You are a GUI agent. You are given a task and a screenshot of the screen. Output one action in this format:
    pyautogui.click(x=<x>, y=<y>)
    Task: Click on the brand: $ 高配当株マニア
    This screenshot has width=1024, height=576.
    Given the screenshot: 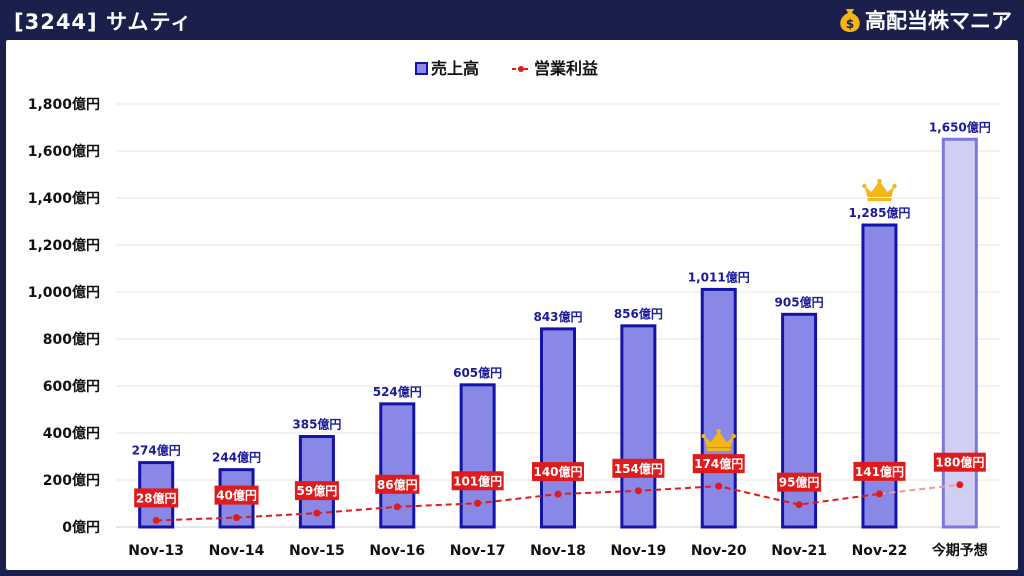 What is the action you would take?
    pyautogui.click(x=925, y=20)
    